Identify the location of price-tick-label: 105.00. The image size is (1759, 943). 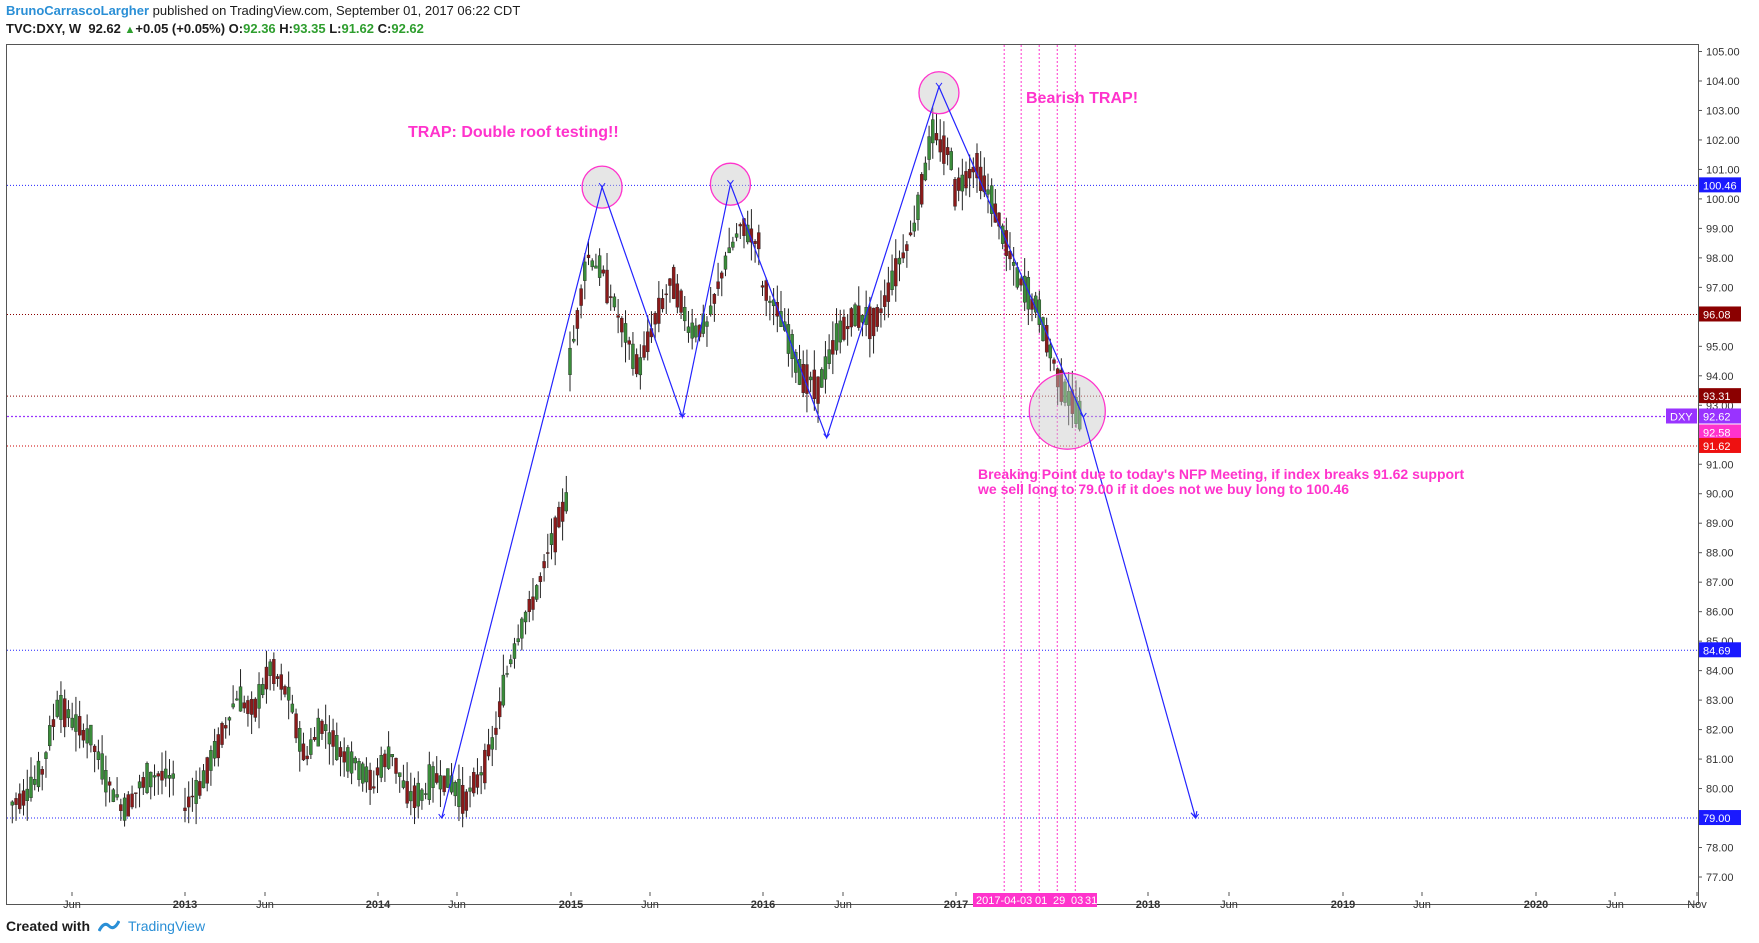
(1723, 53).